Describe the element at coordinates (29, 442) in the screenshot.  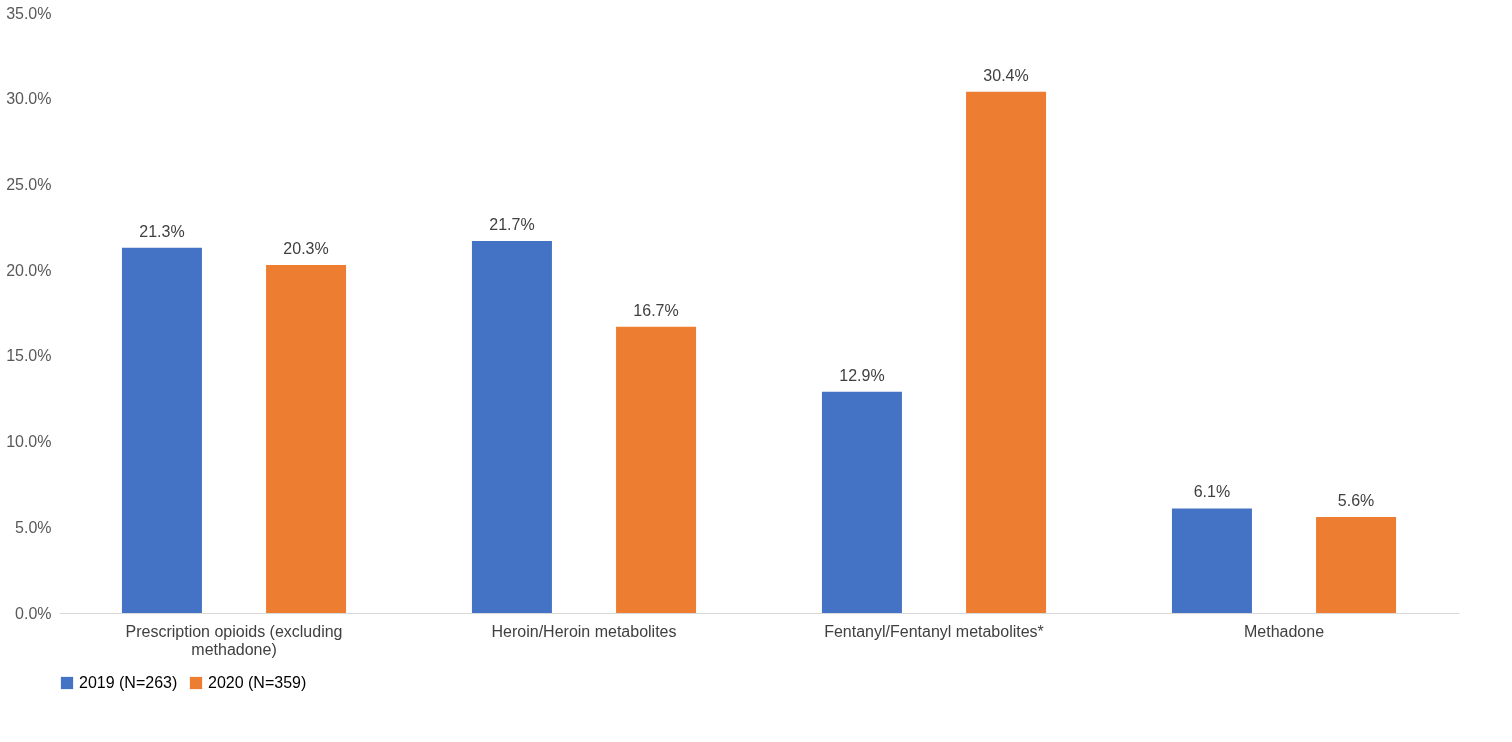
I see `y-tick-label: 10.0%` at that location.